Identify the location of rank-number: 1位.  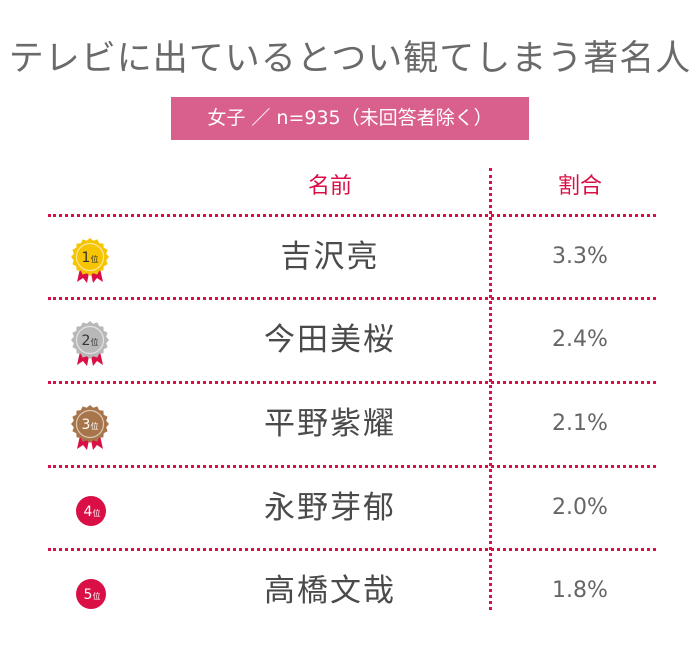
(90, 258).